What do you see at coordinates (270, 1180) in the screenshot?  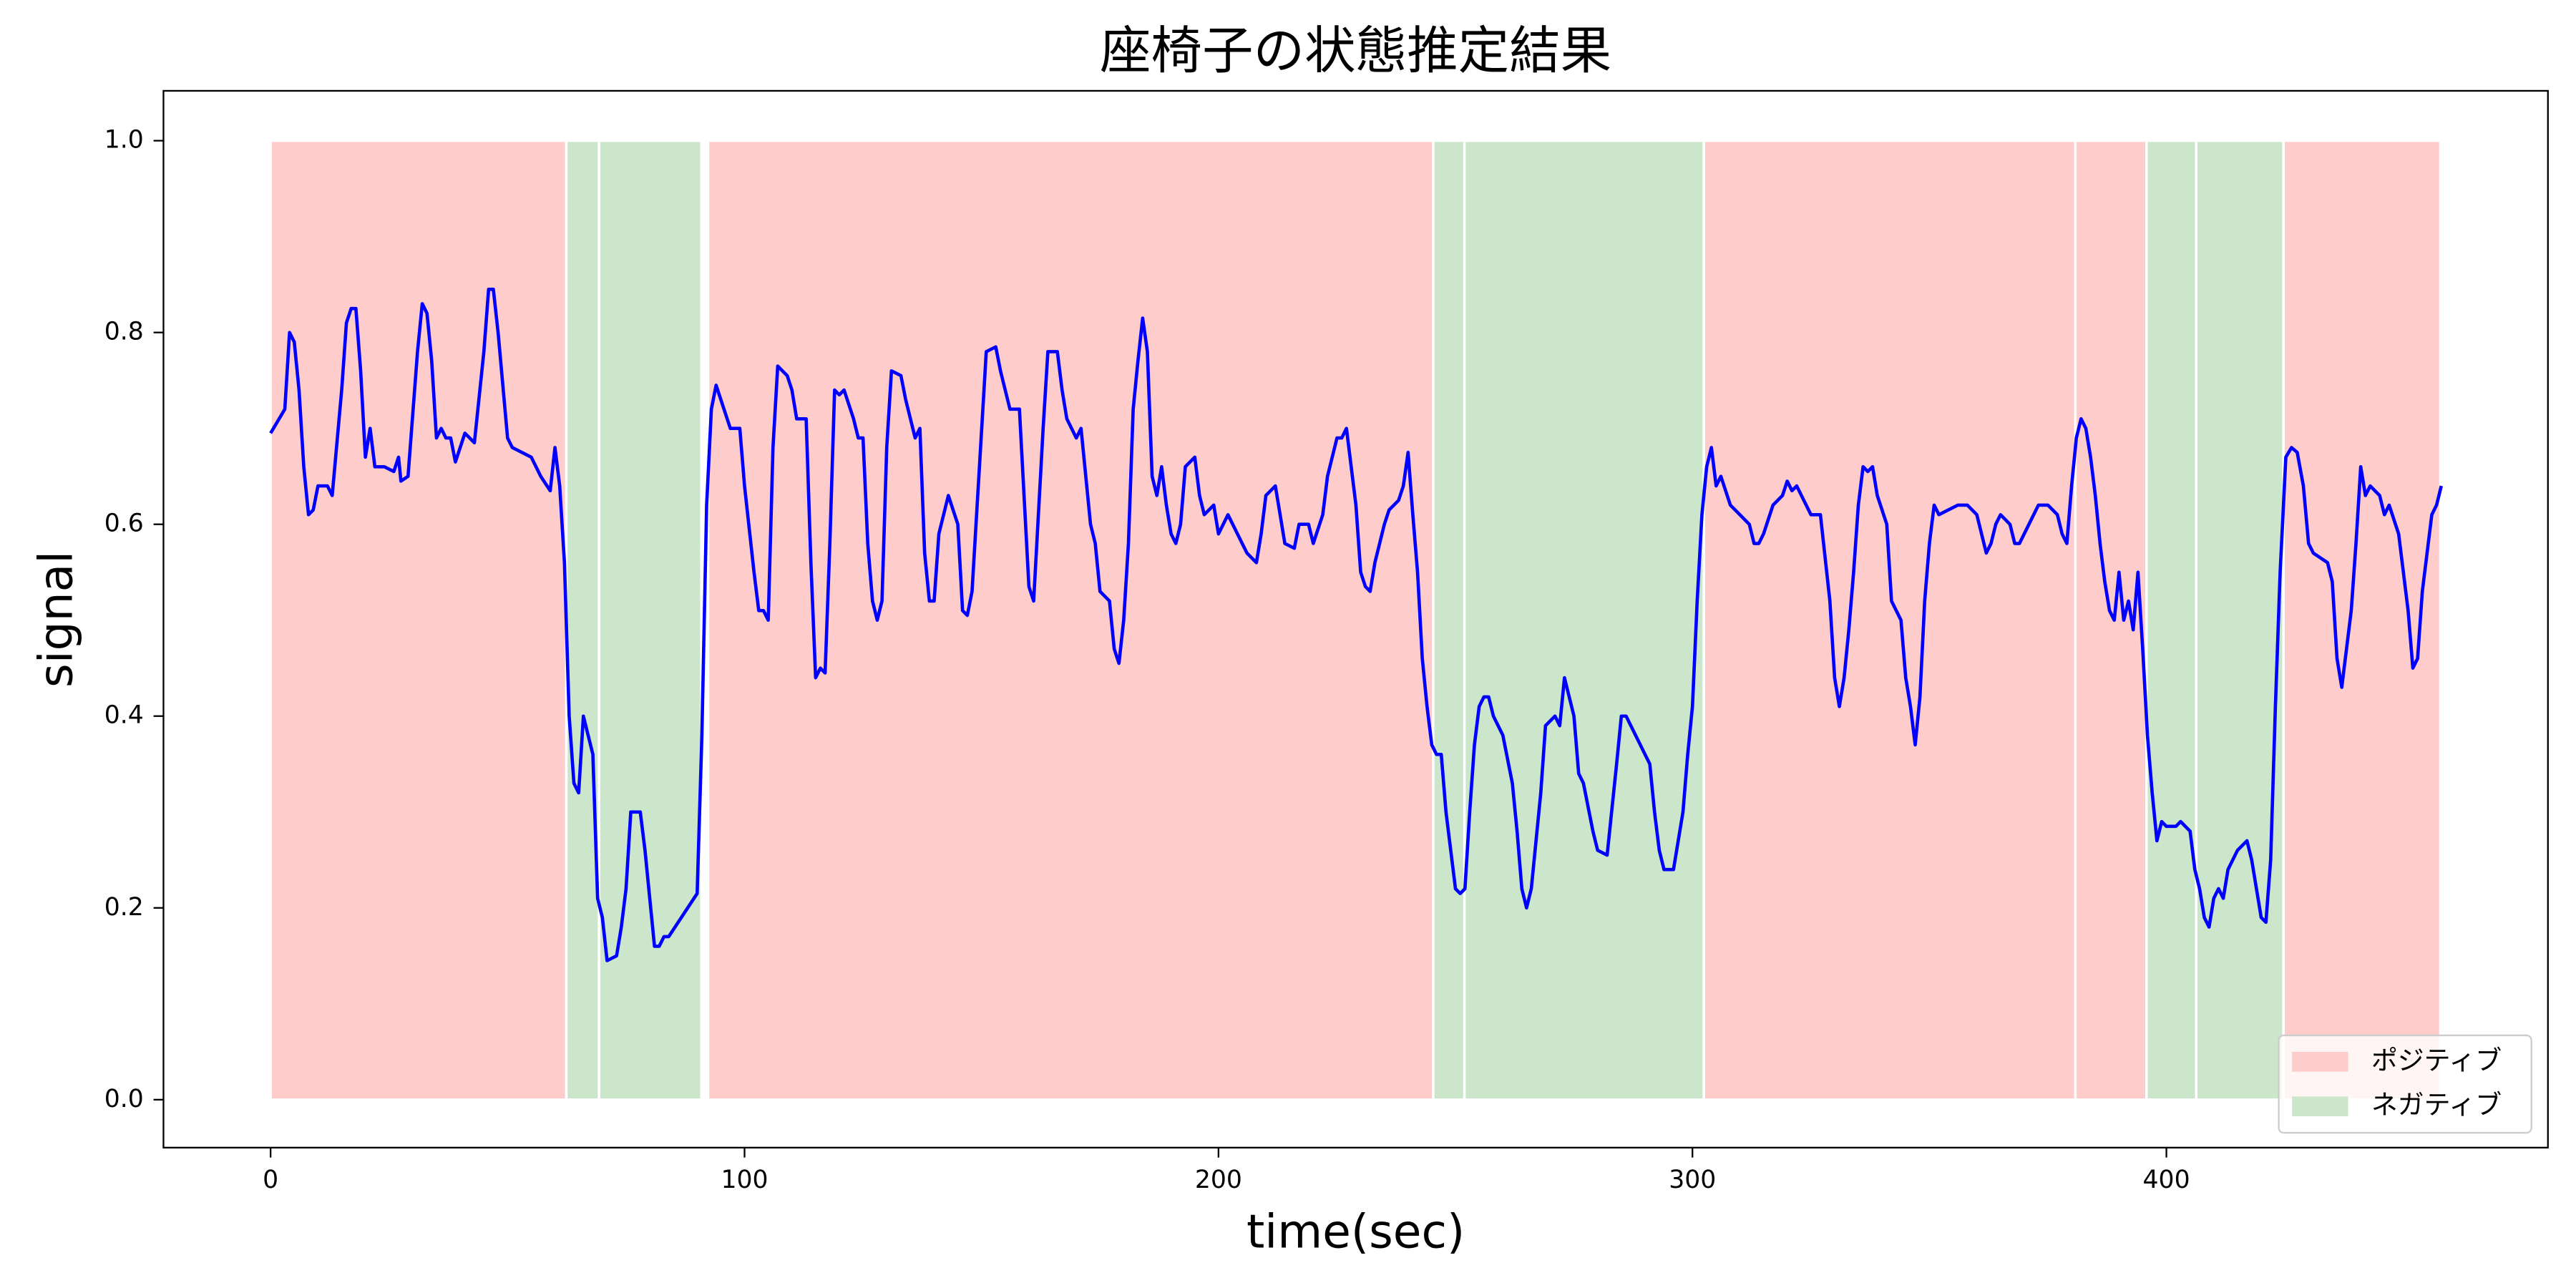 I see `x-tick-label: 0` at bounding box center [270, 1180].